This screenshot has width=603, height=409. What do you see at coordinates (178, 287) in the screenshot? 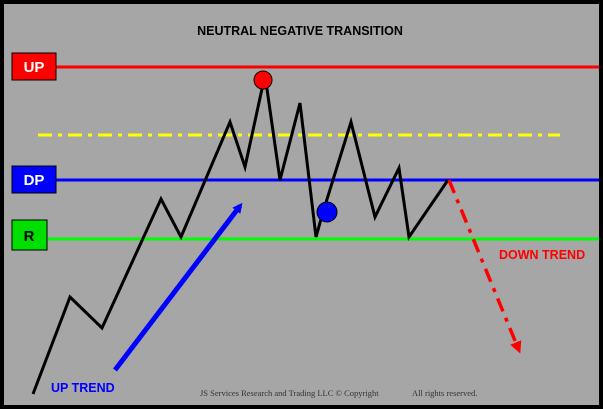
I see `up-trend-arrow` at bounding box center [178, 287].